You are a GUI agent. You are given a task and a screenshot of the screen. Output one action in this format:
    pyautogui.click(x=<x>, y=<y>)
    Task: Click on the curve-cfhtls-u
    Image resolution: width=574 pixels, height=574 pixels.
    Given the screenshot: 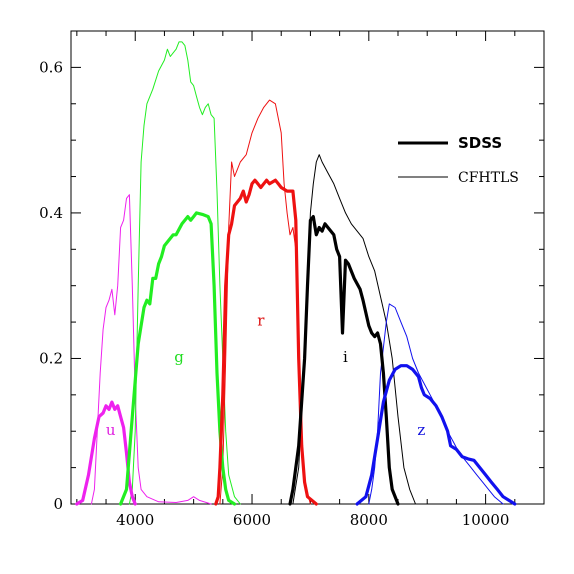 What is the action you would take?
    pyautogui.click(x=151, y=349)
    